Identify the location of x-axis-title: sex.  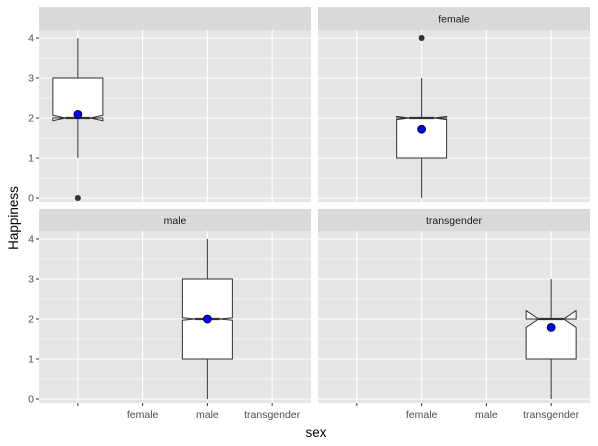
(315, 432).